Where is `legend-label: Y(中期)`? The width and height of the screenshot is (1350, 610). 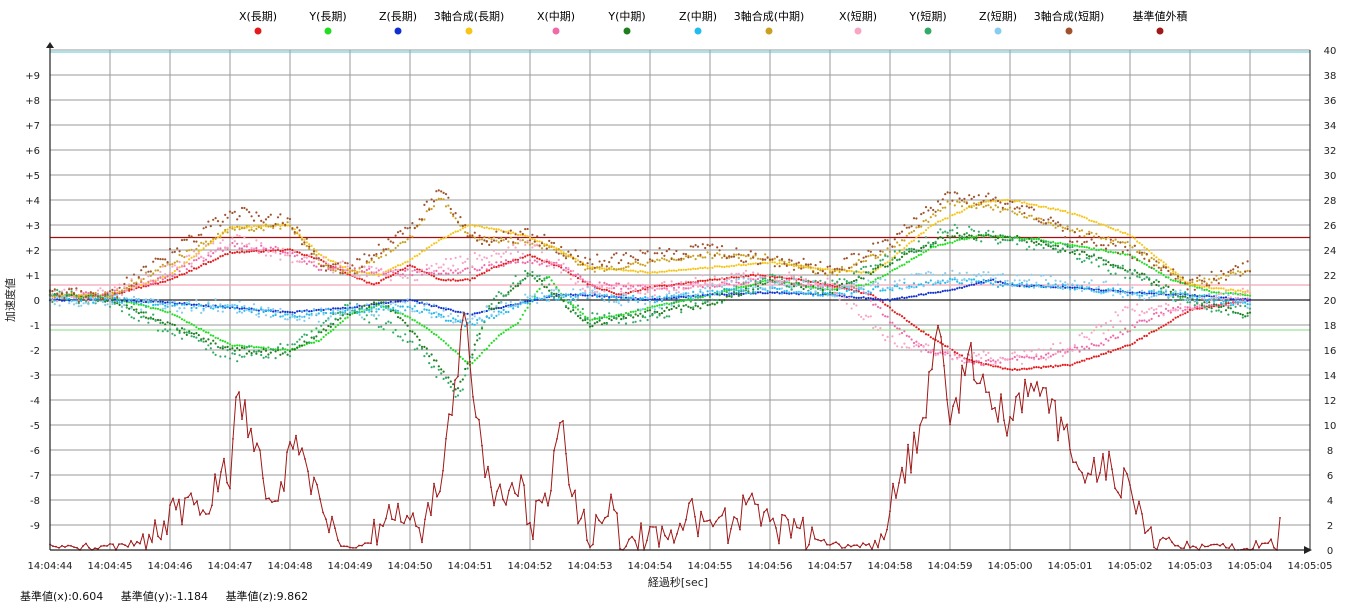 legend-label: Y(中期) is located at coordinates (626, 16).